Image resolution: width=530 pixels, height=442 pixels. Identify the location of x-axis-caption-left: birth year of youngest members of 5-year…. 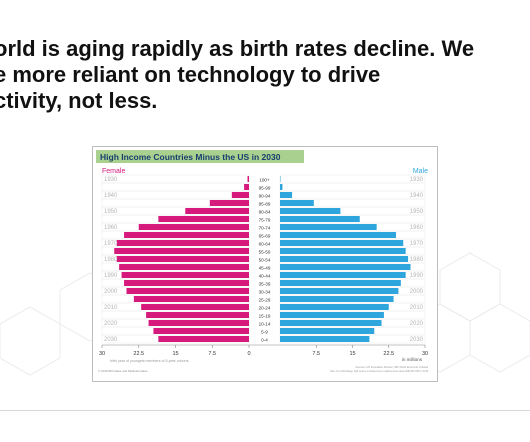
(149, 361).